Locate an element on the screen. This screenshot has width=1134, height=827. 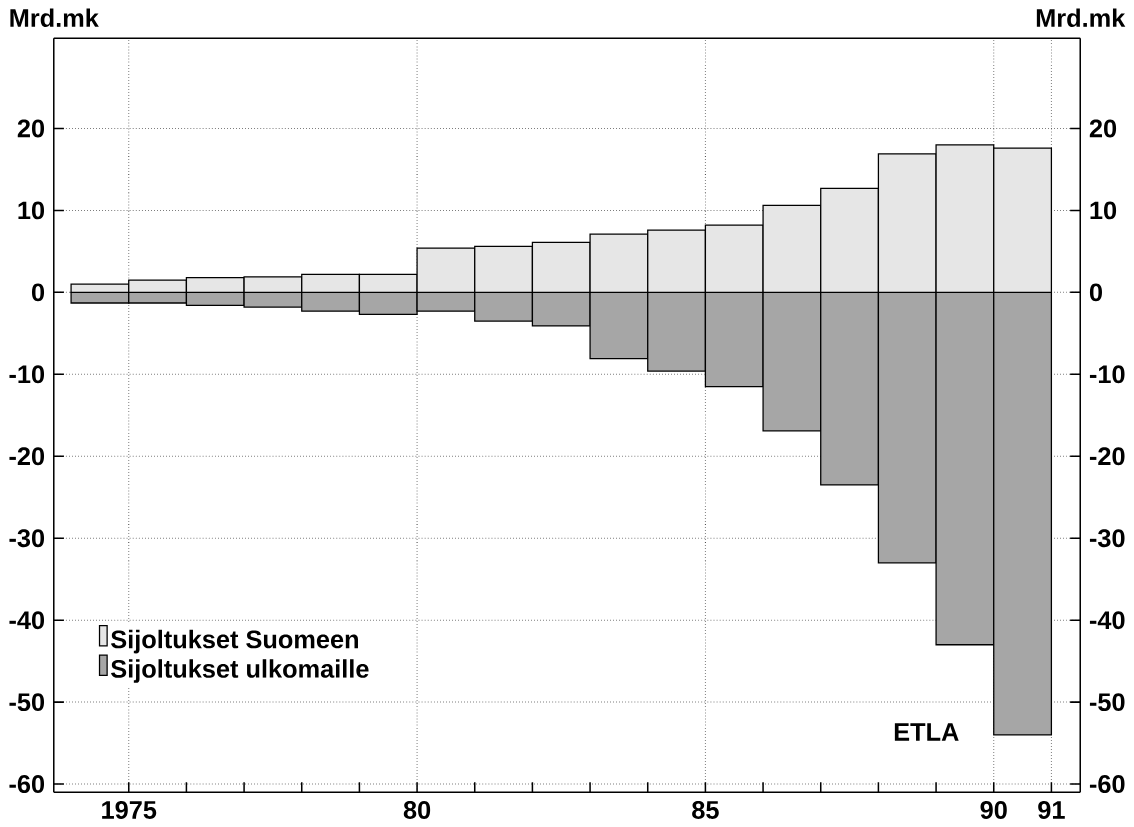
y2-tick-label: -40 is located at coordinates (1107, 620).